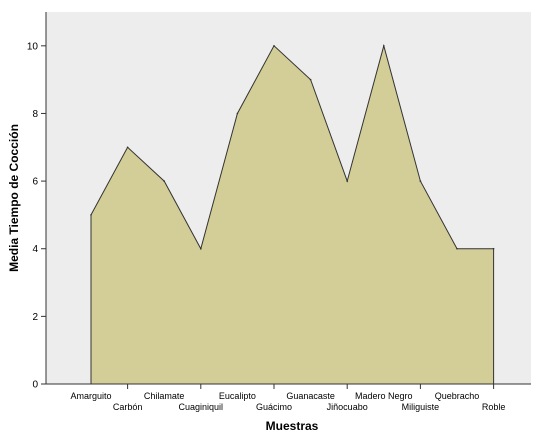  What do you see at coordinates (35, 249) in the screenshot?
I see `y-tick-label: 4` at bounding box center [35, 249].